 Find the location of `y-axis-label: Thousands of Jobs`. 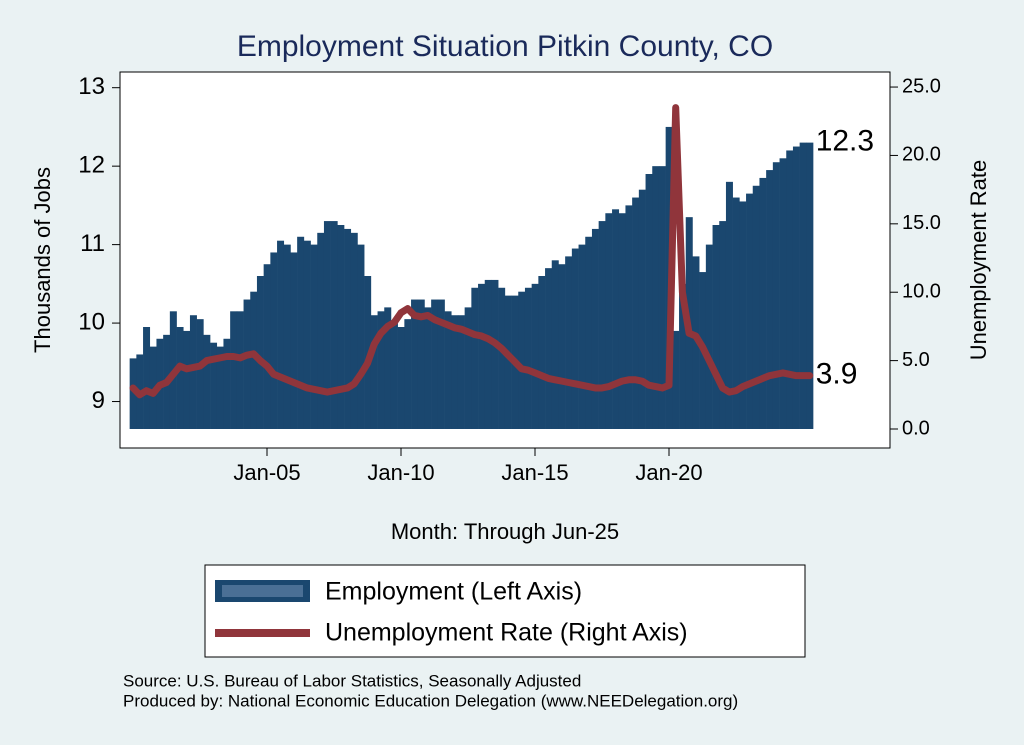

y-axis-label: Thousands of Jobs is located at coordinates (42, 260).